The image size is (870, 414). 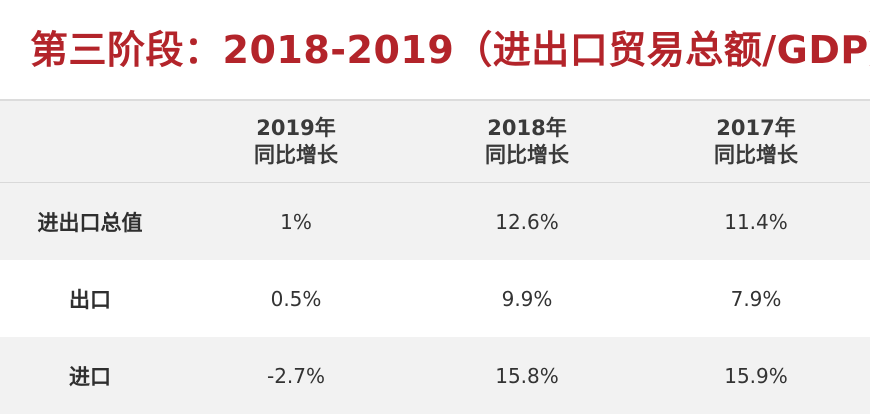 I want to click on value-cell-2017: 15.9%, so click(x=756, y=375).